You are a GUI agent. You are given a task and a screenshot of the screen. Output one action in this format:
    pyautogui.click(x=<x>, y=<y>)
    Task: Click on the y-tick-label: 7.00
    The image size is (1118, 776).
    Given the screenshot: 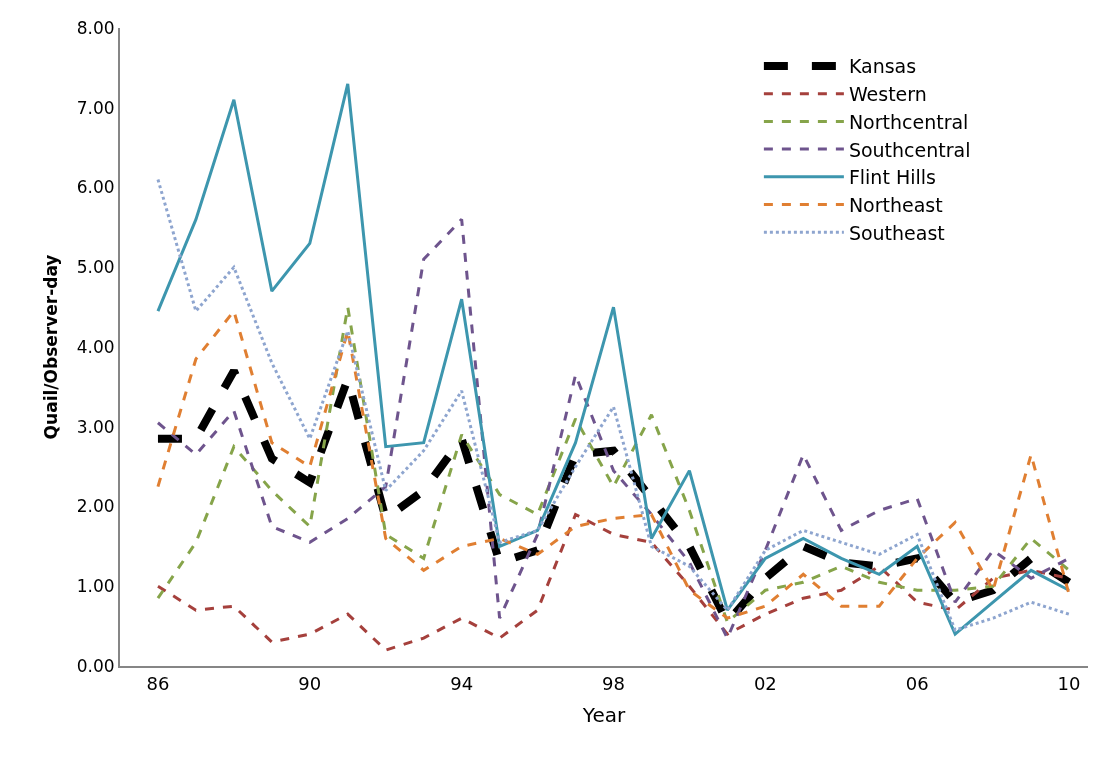 What is the action you would take?
    pyautogui.click(x=95, y=107)
    